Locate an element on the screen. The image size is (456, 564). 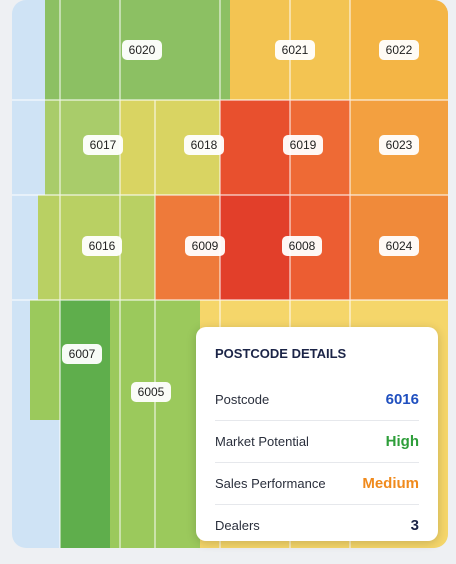
postcode-text: 6020 is located at coordinates (142, 50).